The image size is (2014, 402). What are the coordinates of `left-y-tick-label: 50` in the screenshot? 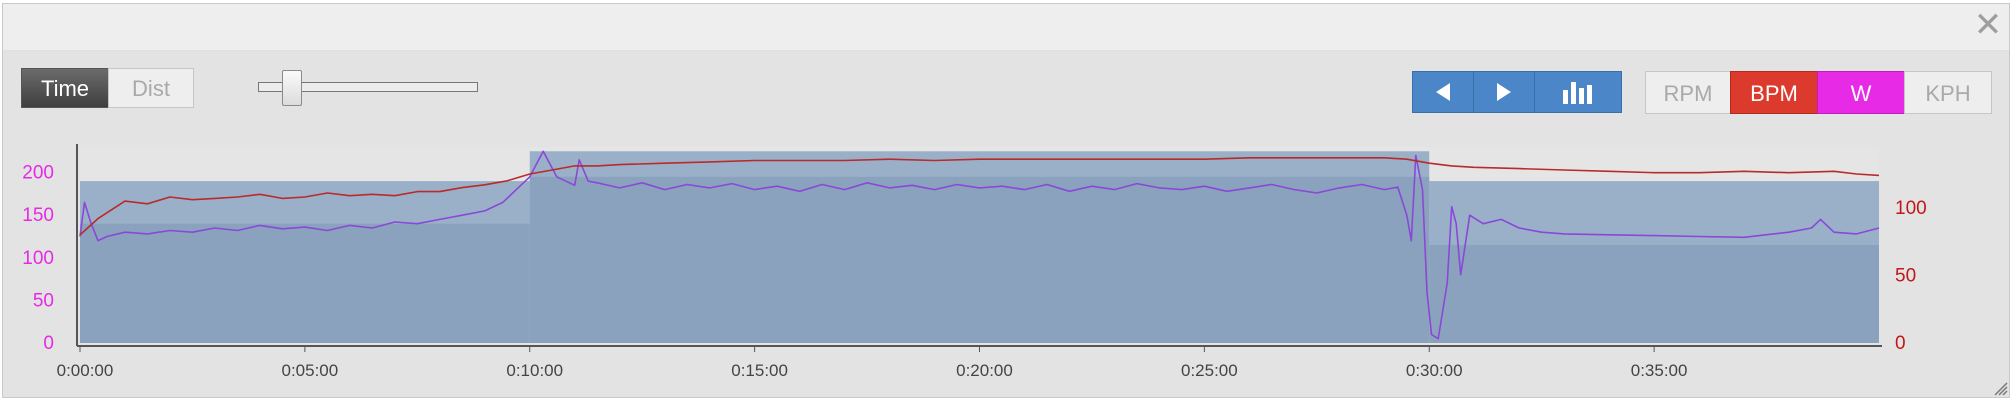 It's located at (43, 300).